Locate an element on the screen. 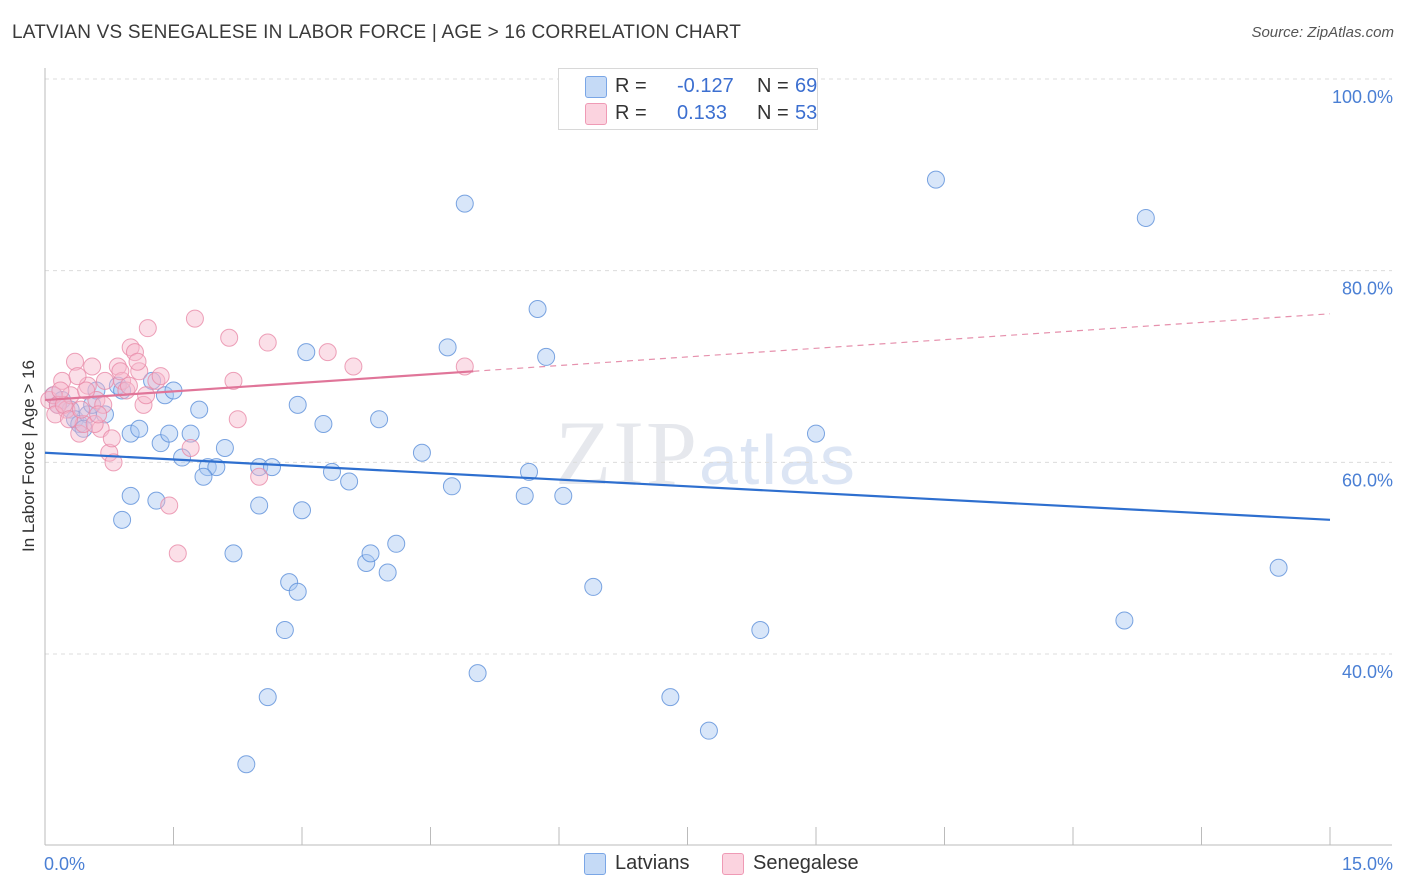 The image size is (1406, 892). trend-line-extension-senegalese is located at coordinates (902, 342).